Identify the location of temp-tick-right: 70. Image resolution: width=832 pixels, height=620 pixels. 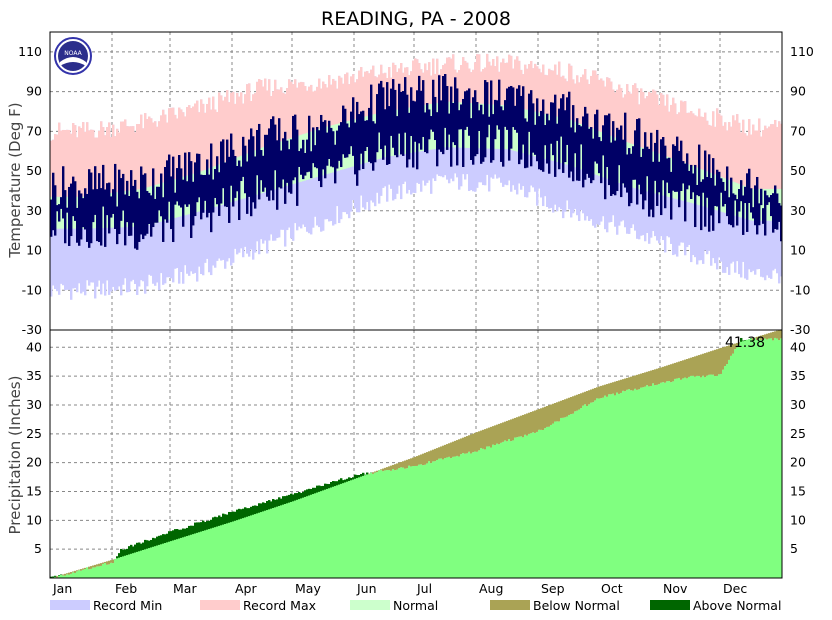
(798, 130).